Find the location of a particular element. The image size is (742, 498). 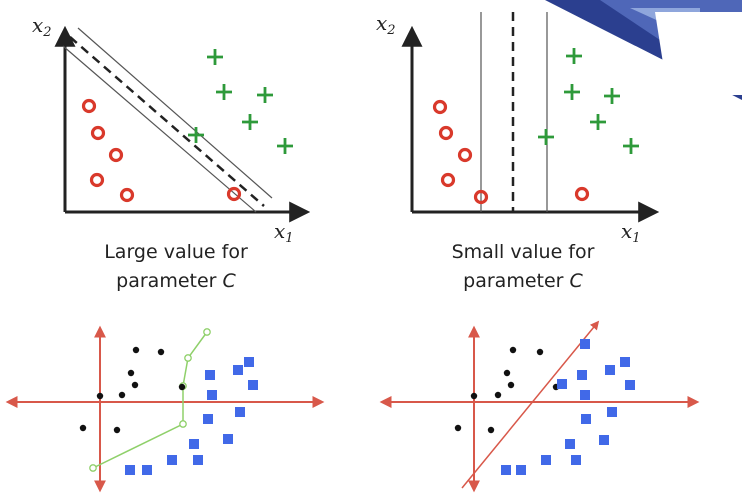

linear-decision-boundary is located at coordinates (530, 404).